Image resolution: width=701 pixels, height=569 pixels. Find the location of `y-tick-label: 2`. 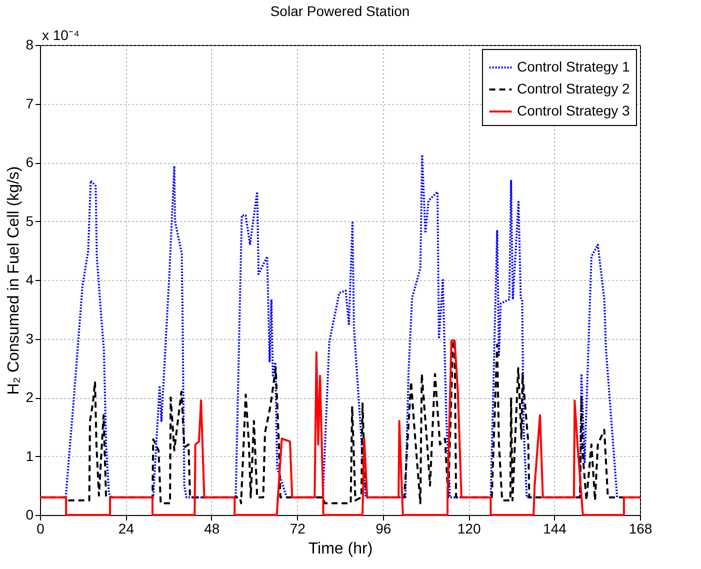

y-tick-label: 2 is located at coordinates (30, 397).